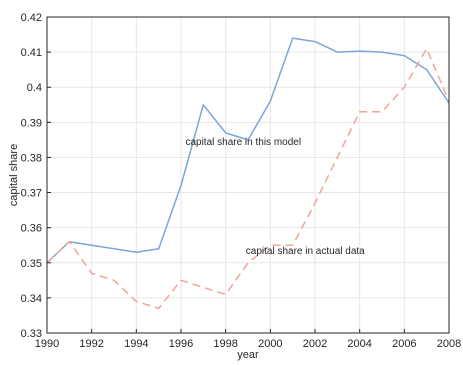 This screenshot has height=365, width=463. Describe the element at coordinates (47, 344) in the screenshot. I see `x-tick-label: 1990` at that location.